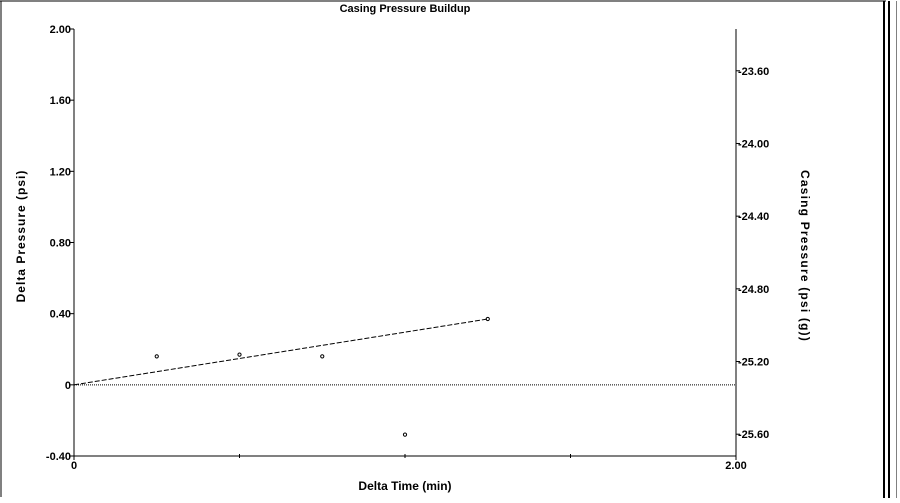 The height and width of the screenshot is (503, 900). I want to click on y2-tick-label: -24.80, so click(753, 290).